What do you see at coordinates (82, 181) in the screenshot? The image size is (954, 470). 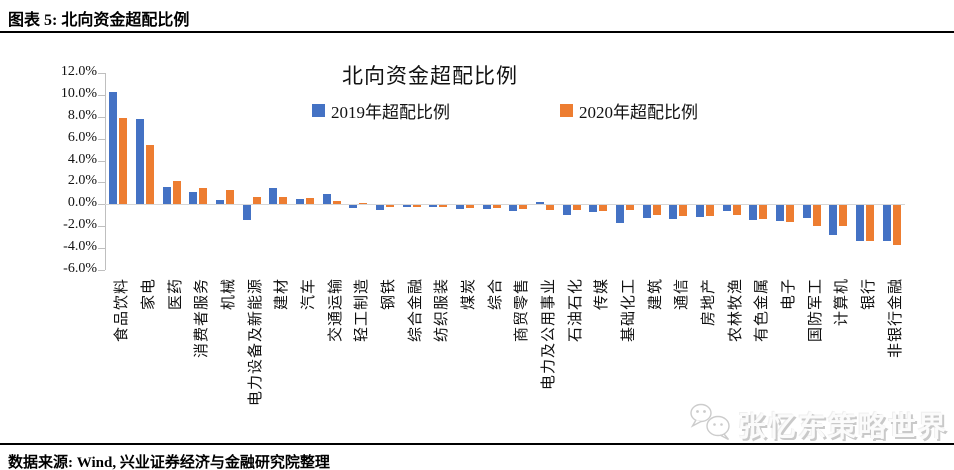 I see `y-axis-tick-label: 2.0%` at bounding box center [82, 181].